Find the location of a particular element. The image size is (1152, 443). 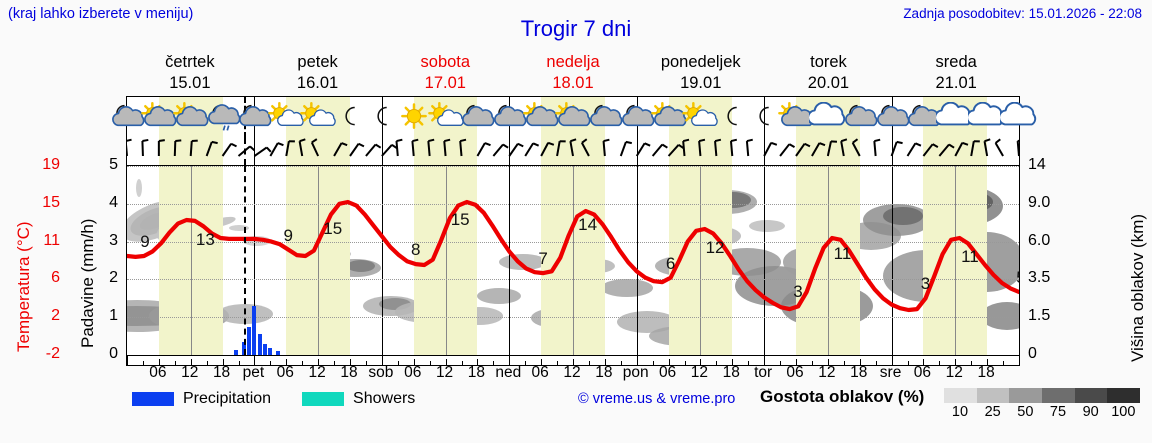

day-date: 16.01 is located at coordinates (317, 83).